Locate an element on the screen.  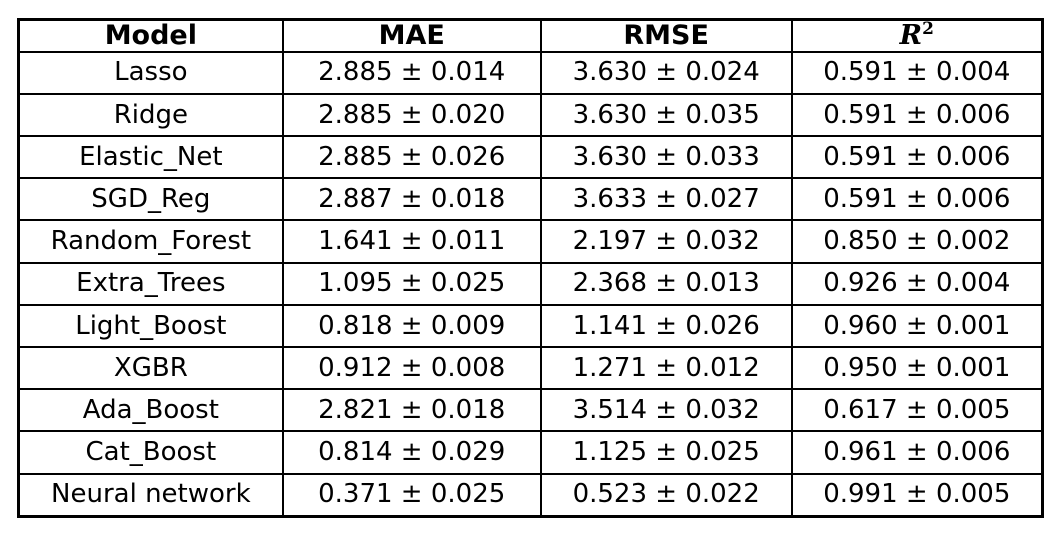
rmse-cell: 1.141 ± 0.026 is located at coordinates (666, 326).